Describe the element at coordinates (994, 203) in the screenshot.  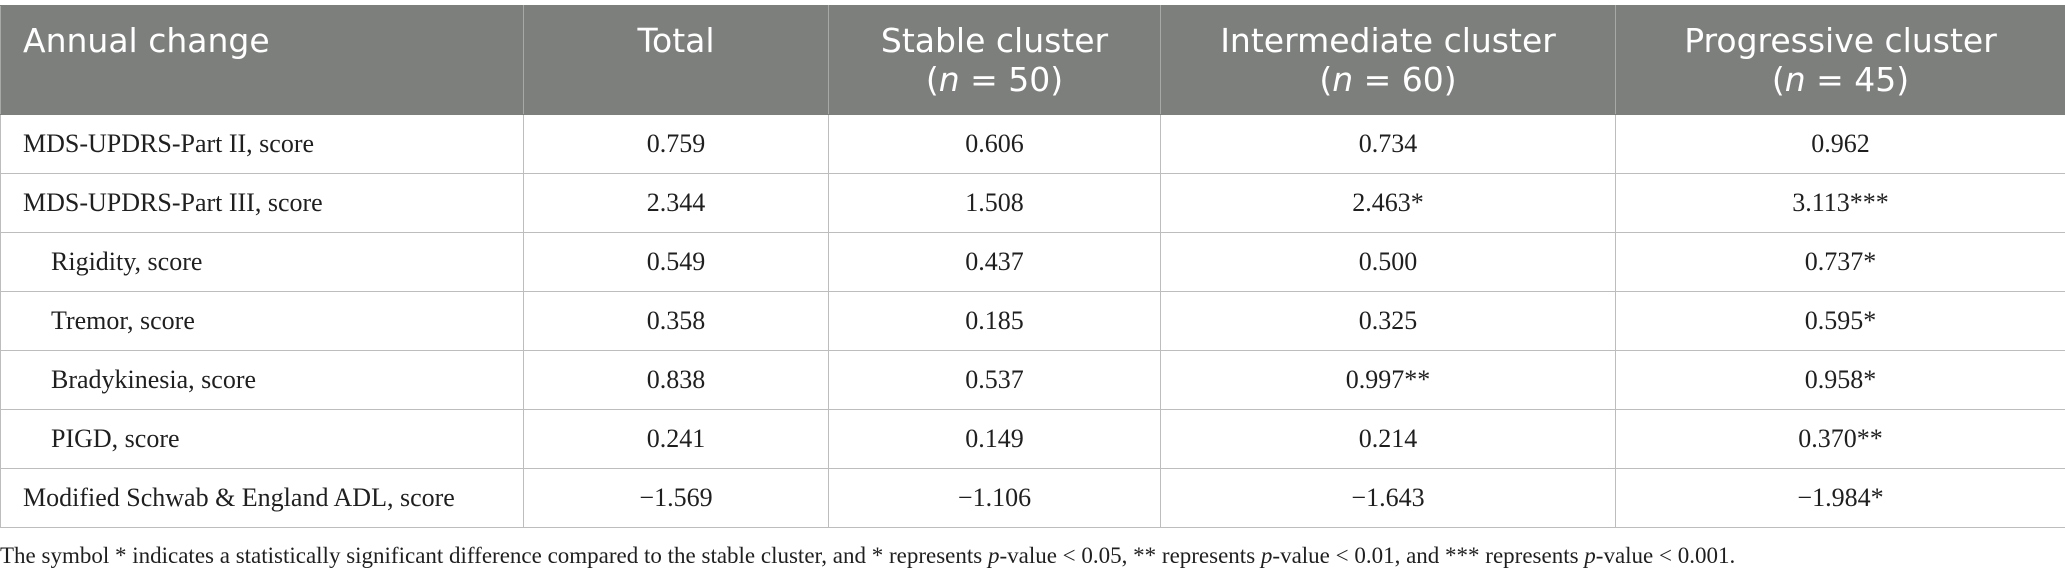
I see `cell-stable: 1.508` at that location.